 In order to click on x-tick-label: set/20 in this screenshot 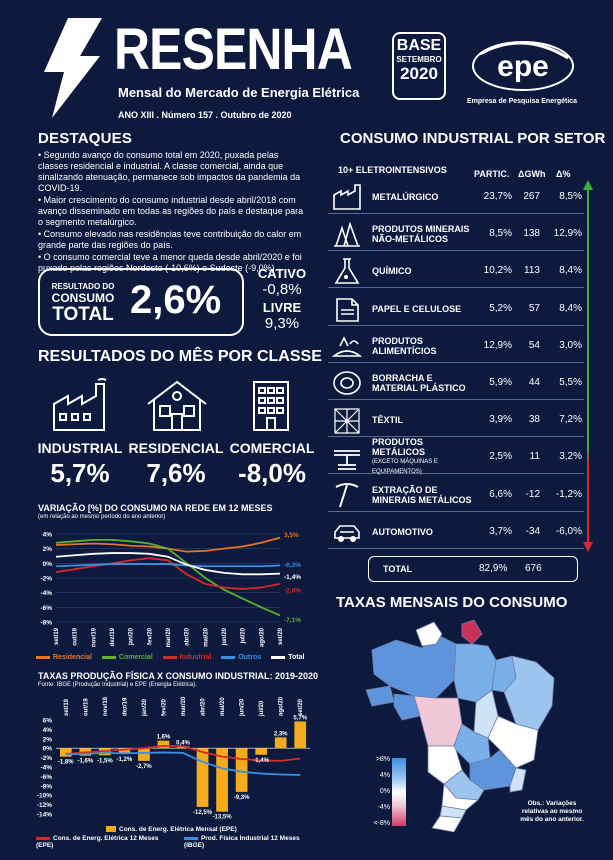, I will do `click(281, 636)`.